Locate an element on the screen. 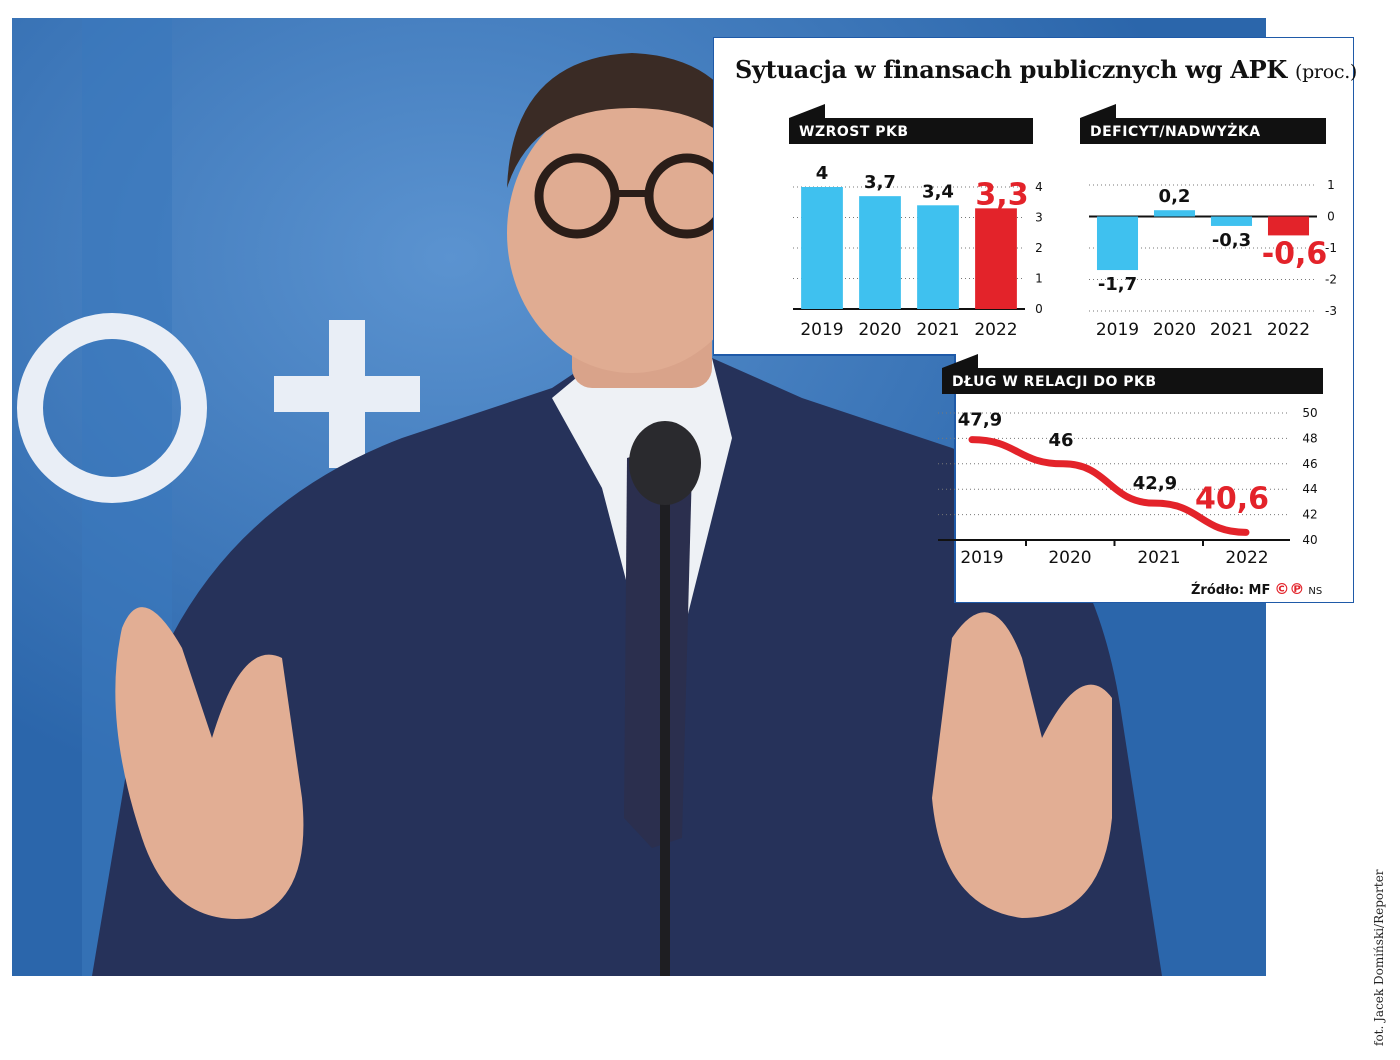  source-line: Źródło: MF ©℗ NS is located at coordinates (1256, 589).